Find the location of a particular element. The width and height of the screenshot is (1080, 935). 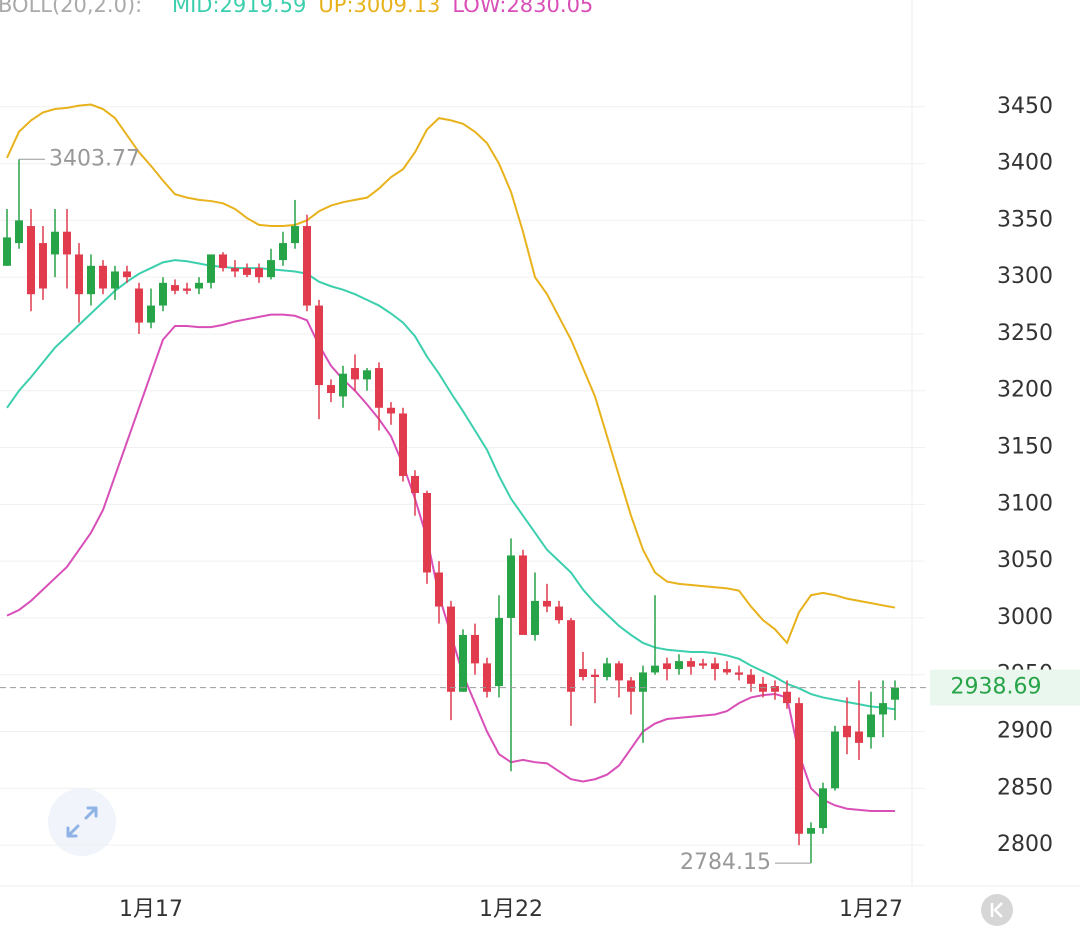

y-tick-label: 3050 is located at coordinates (1025, 560).